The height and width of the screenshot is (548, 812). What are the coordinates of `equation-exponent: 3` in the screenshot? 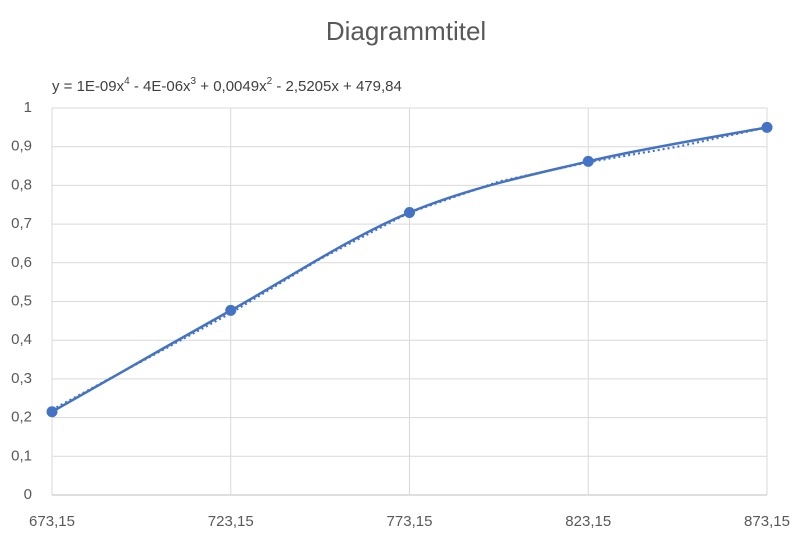 It's located at (194, 81).